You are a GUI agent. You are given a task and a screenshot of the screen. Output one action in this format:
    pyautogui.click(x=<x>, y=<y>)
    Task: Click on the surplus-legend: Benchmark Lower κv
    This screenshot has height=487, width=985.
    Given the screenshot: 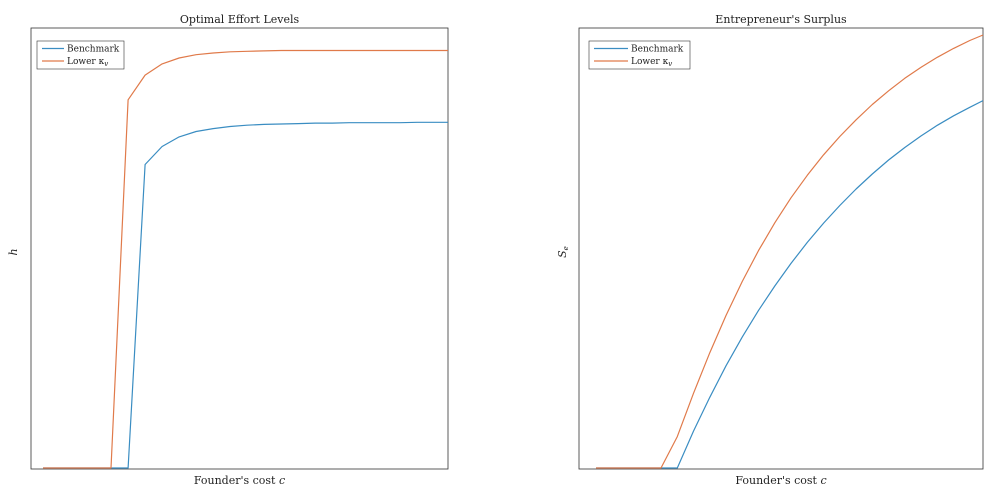 What is the action you would take?
    pyautogui.click(x=639, y=55)
    